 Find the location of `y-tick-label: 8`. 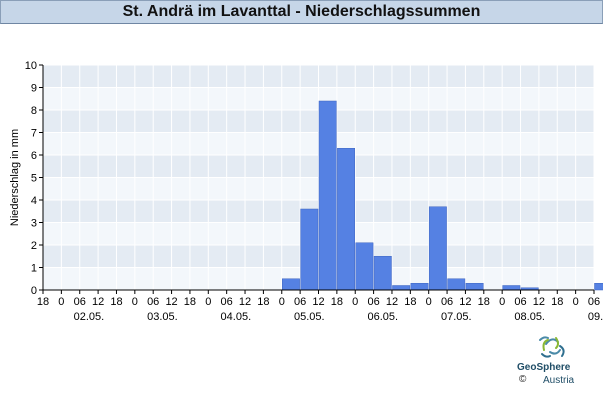

y-tick-label: 8 is located at coordinates (34, 111).